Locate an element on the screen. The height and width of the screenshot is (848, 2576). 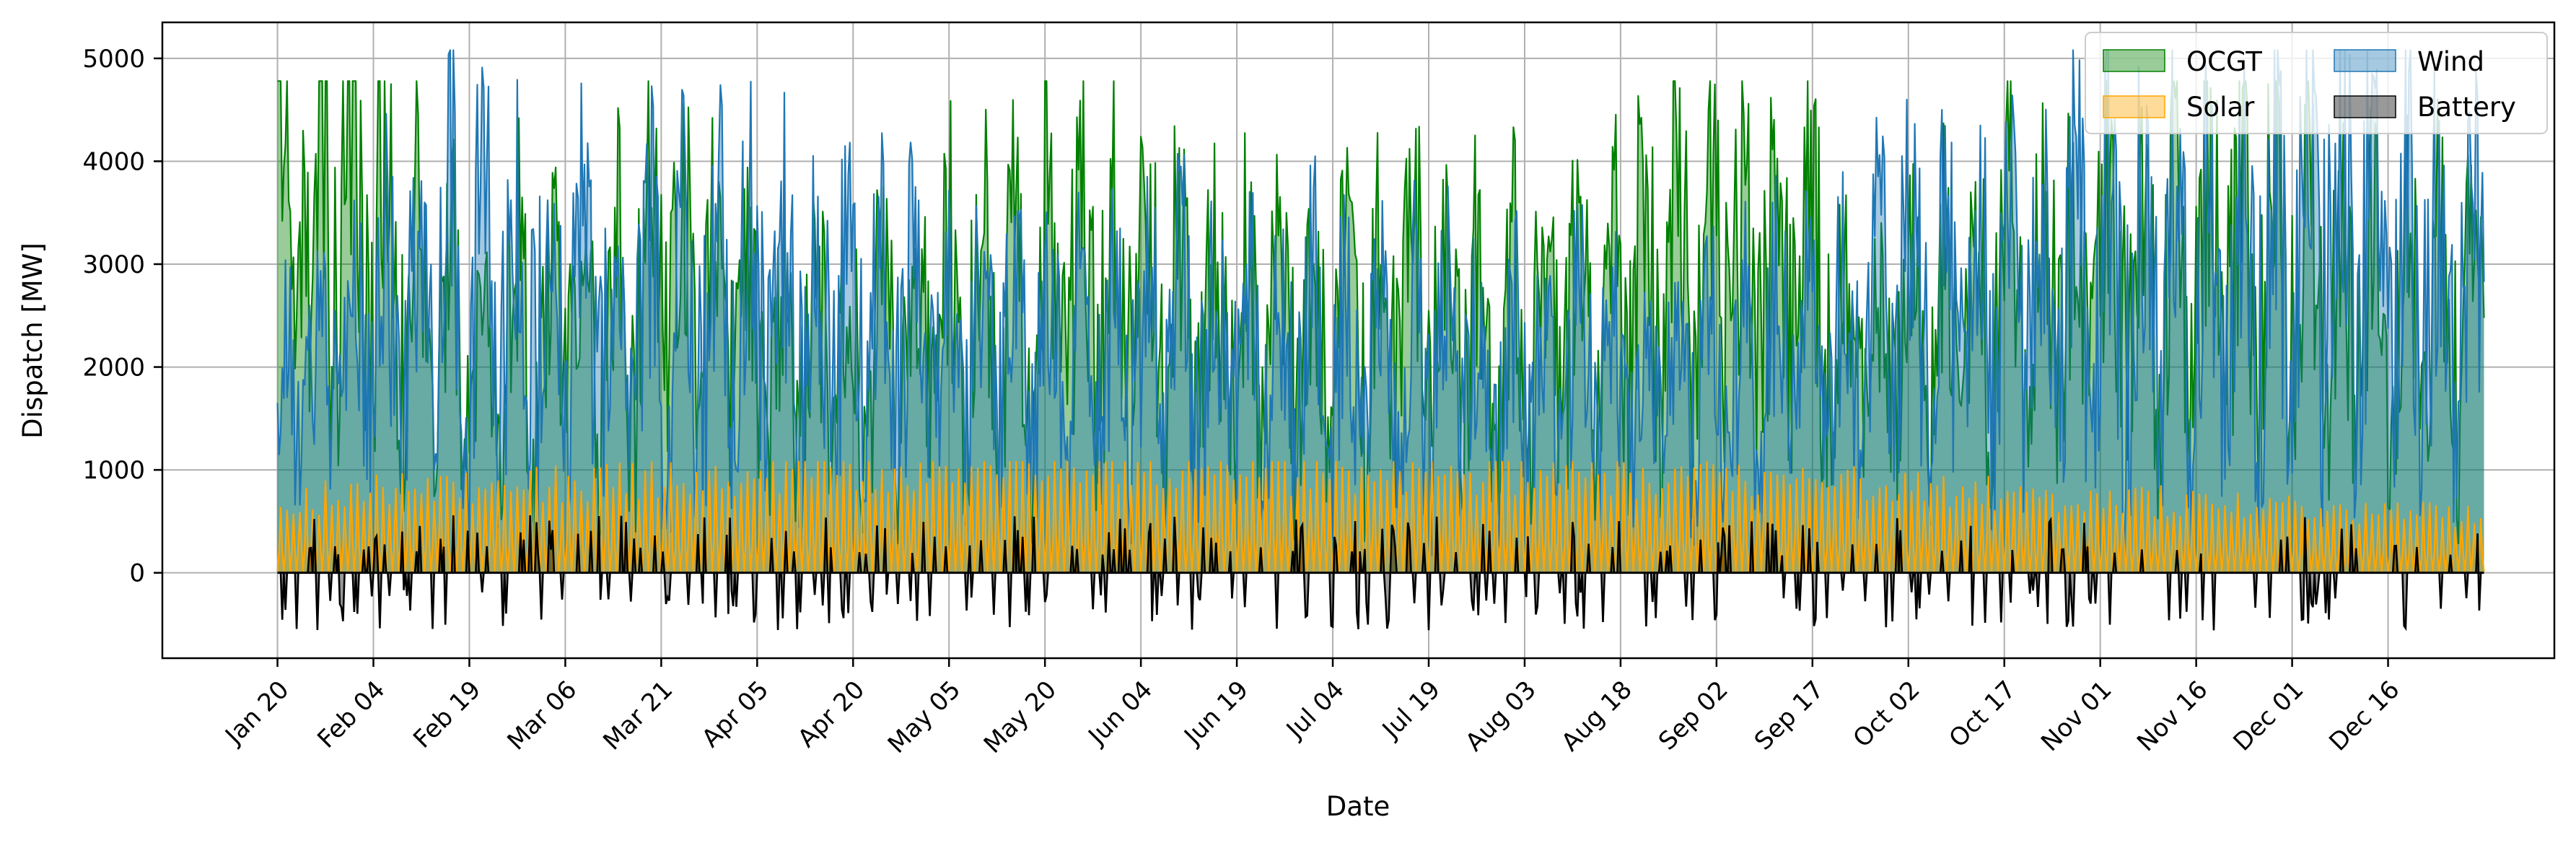
y-tick-label: 0 is located at coordinates (137, 573).